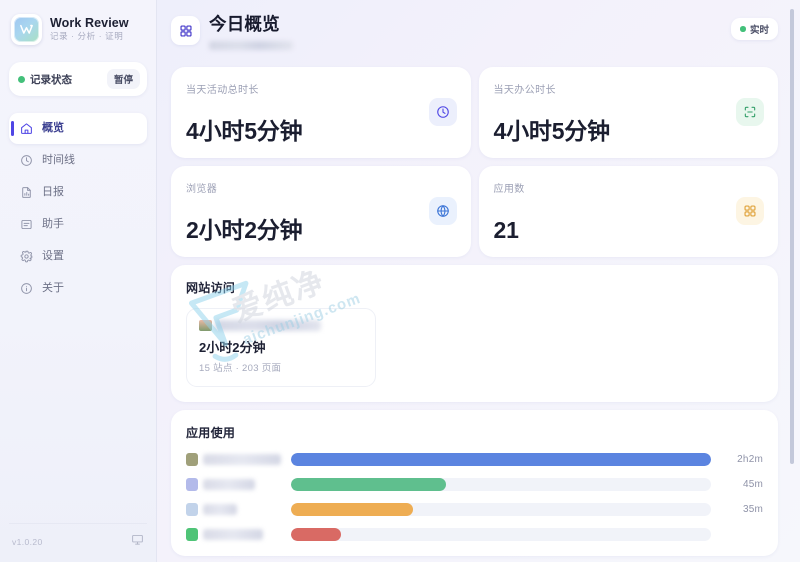 This screenshot has width=800, height=562. Describe the element at coordinates (26, 257) in the screenshot. I see `gear-icon` at that location.